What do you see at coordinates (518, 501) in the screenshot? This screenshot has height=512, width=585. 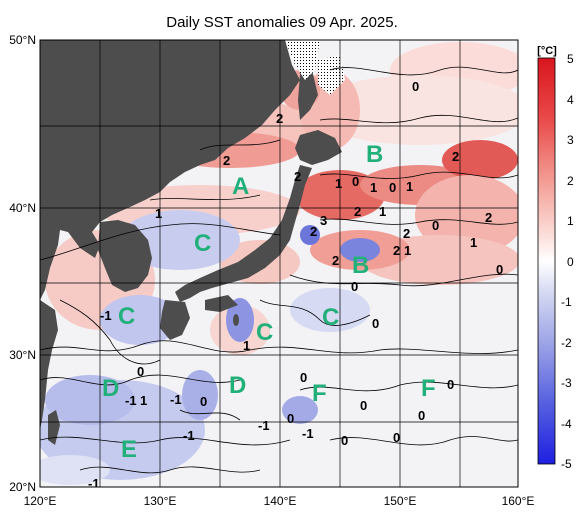 I see `lon-label: 160°E` at bounding box center [518, 501].